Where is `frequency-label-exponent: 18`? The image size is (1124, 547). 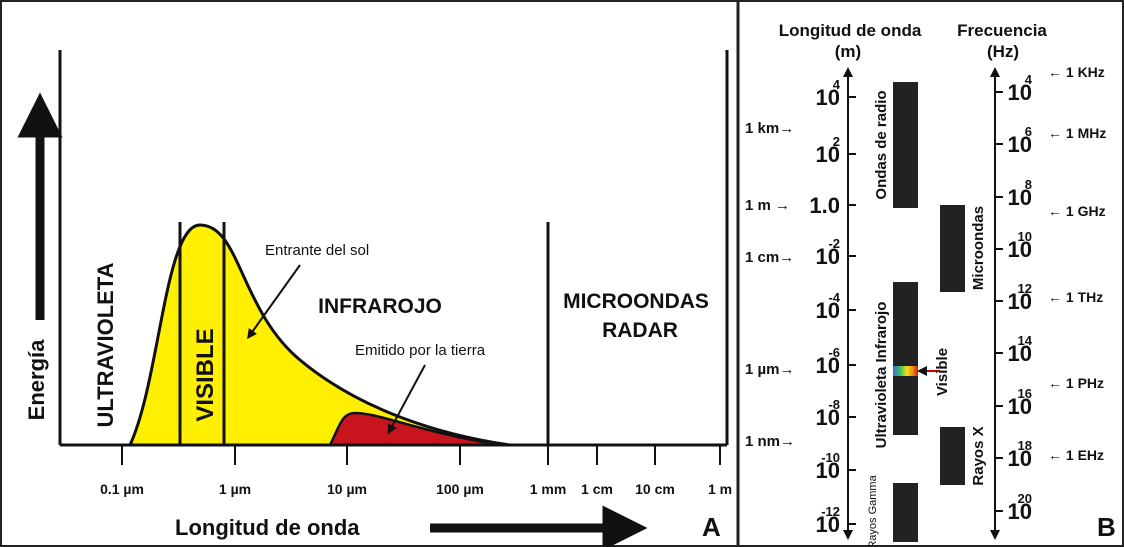
frequency-label-exponent: 18 is located at coordinates (1025, 445).